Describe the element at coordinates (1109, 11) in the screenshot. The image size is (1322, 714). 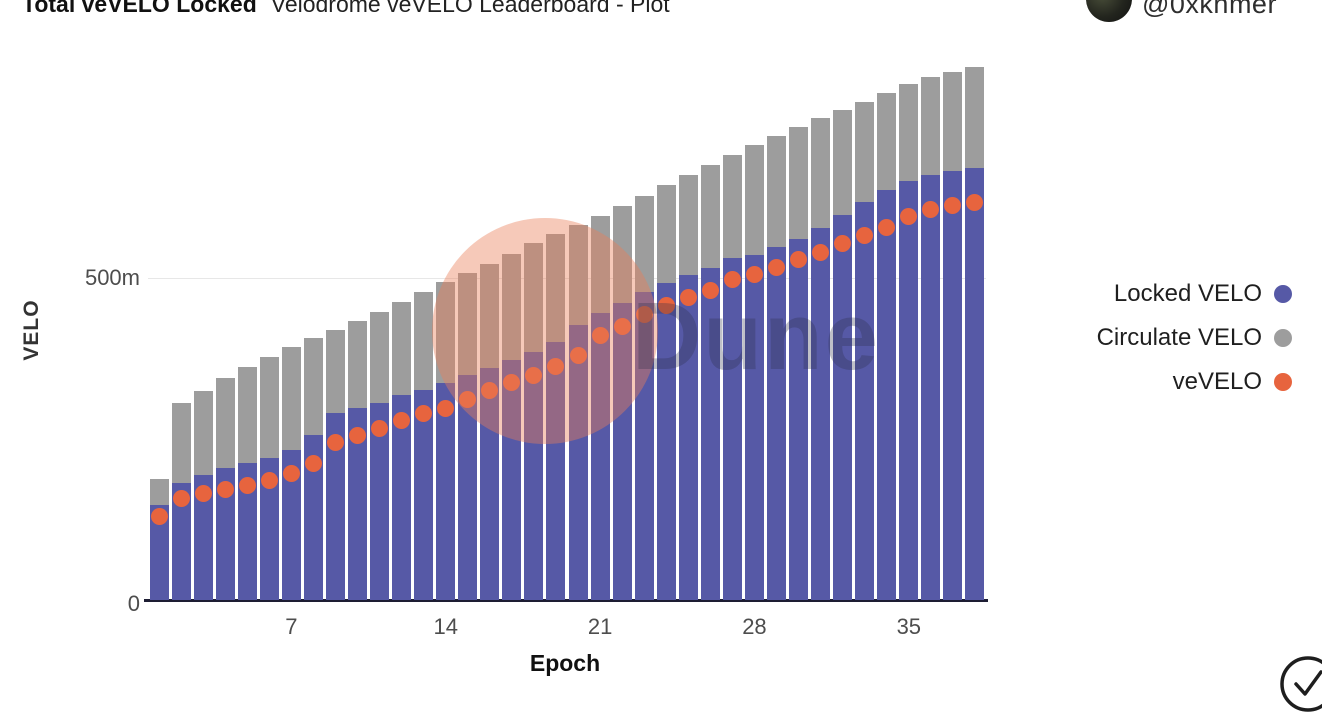
I see `avatar` at that location.